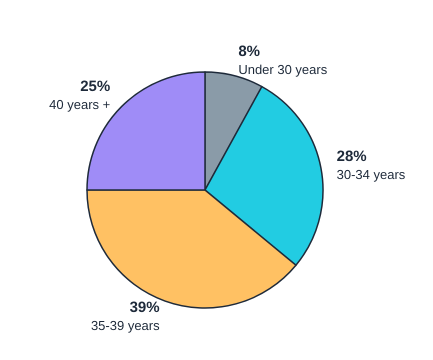  What do you see at coordinates (249, 51) in the screenshot?
I see `data-label: 8%` at bounding box center [249, 51].